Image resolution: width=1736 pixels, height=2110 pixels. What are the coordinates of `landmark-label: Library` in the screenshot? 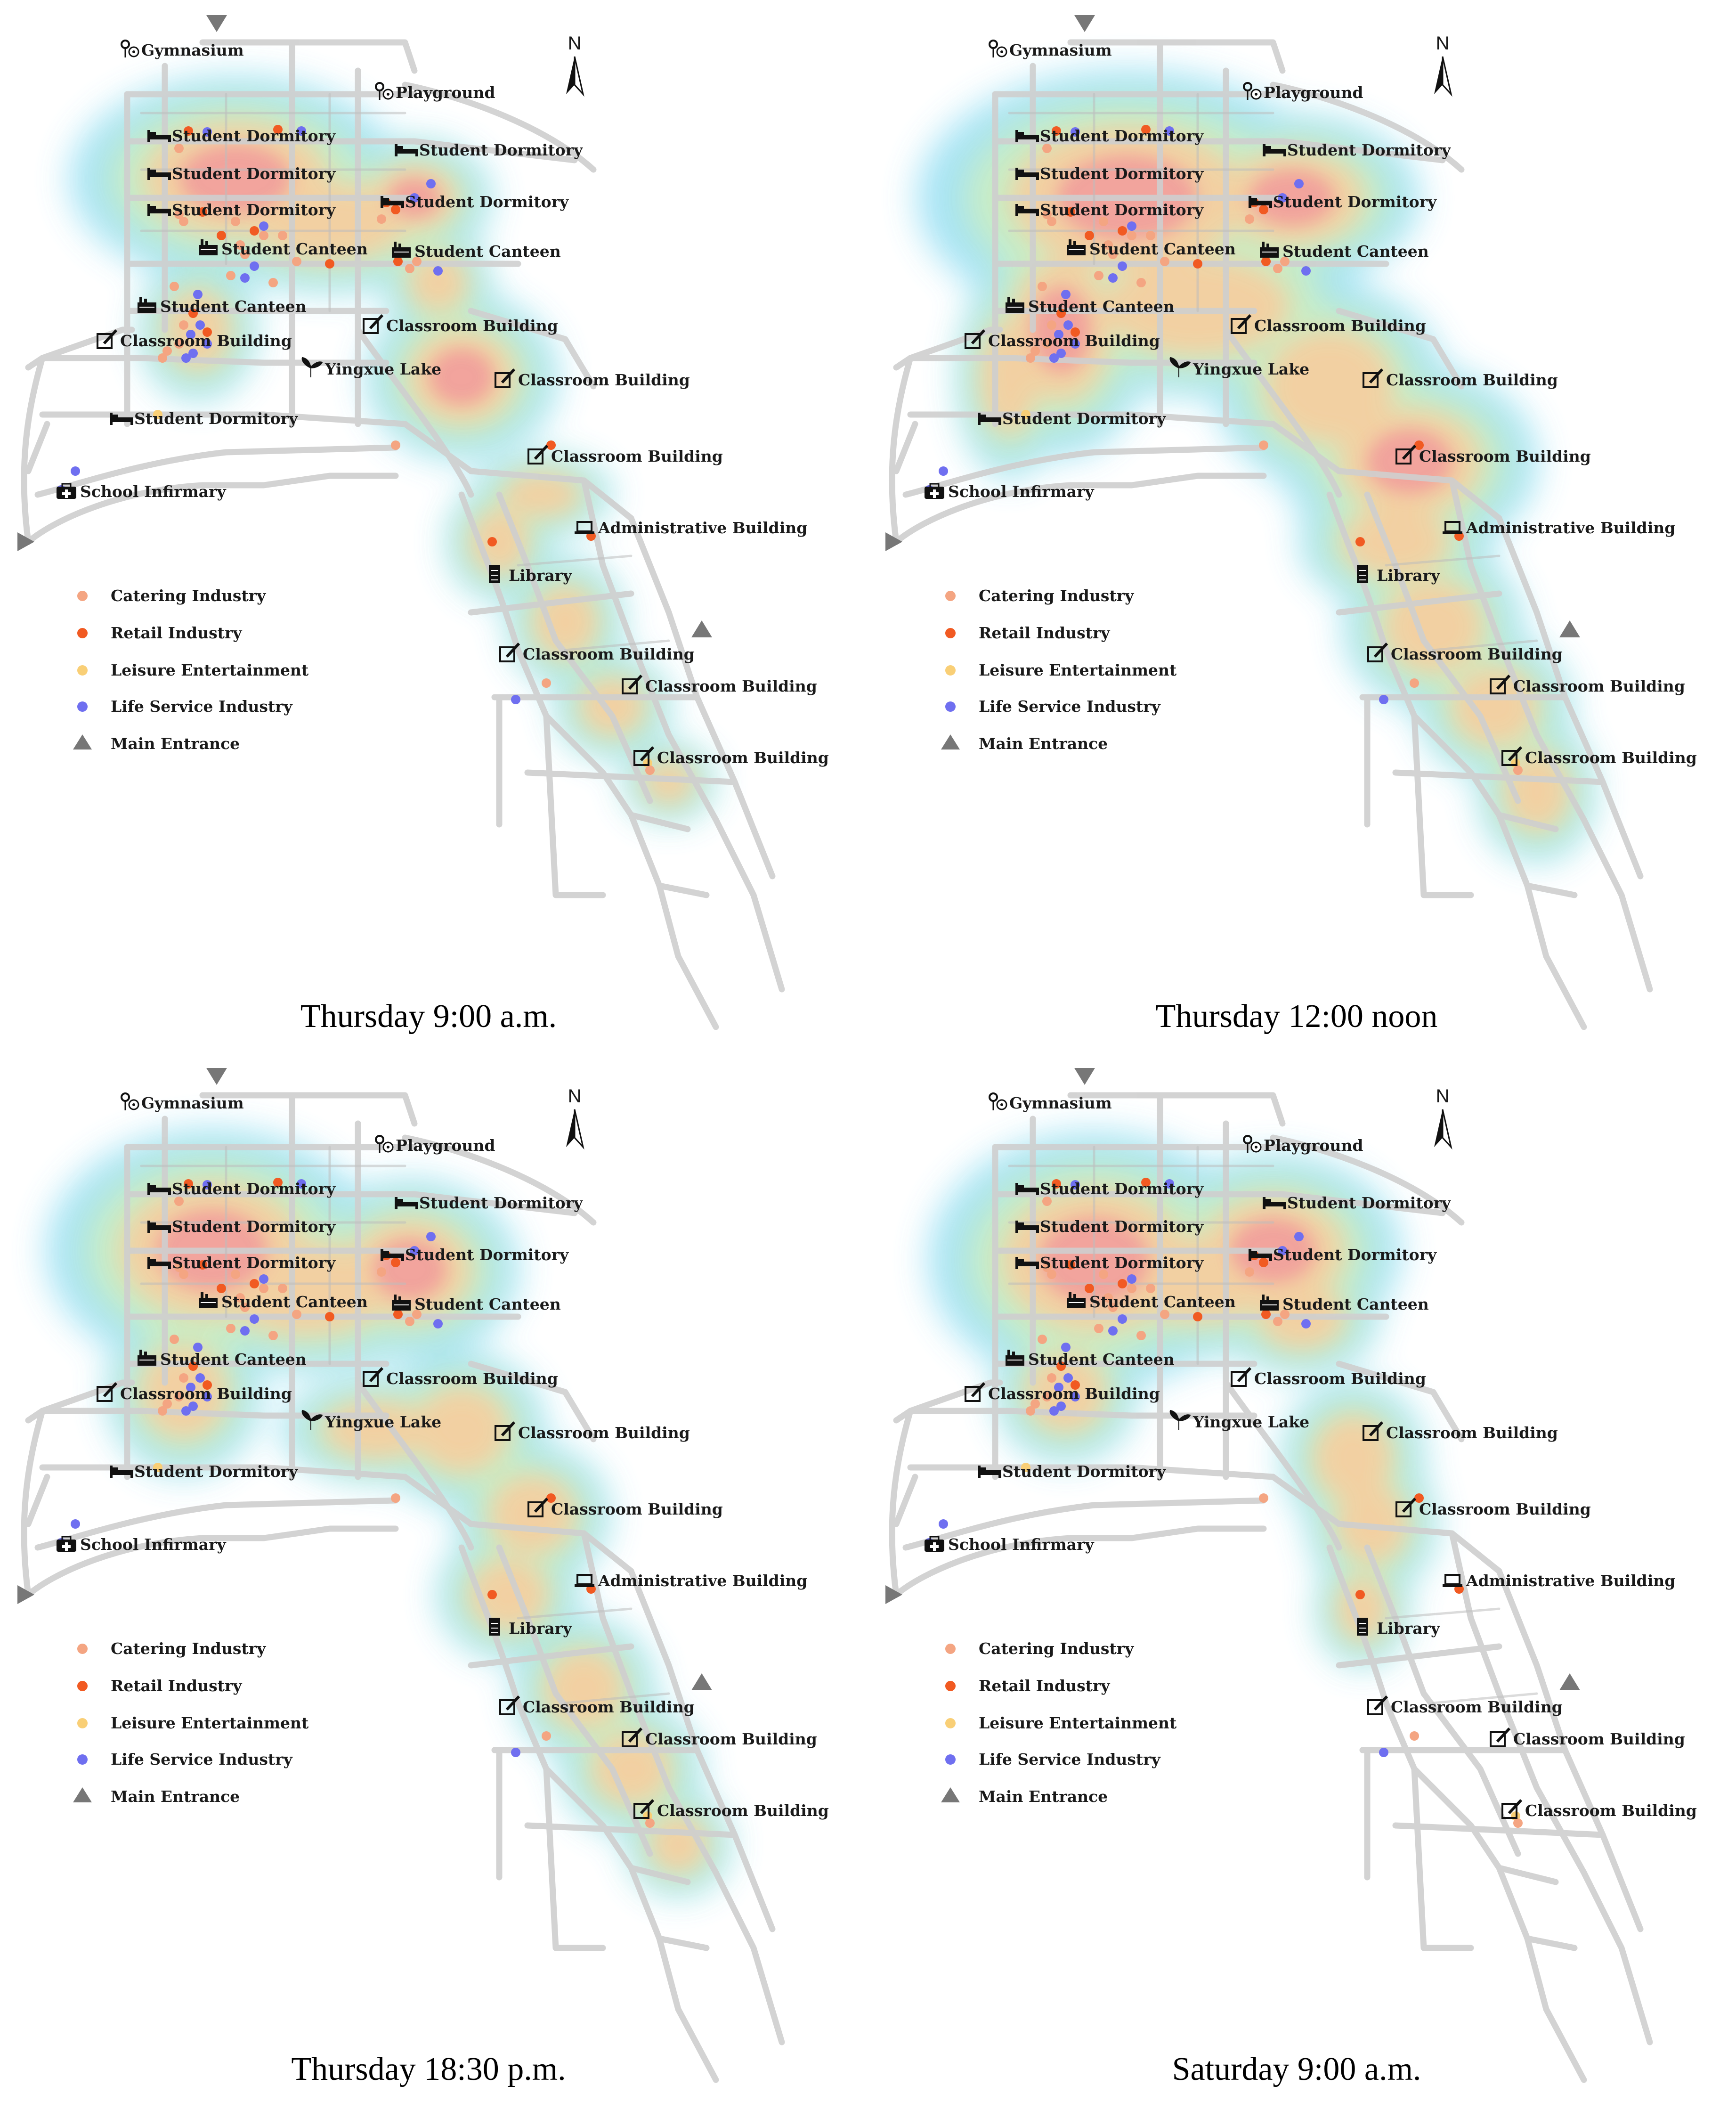 It's located at (540, 1628).